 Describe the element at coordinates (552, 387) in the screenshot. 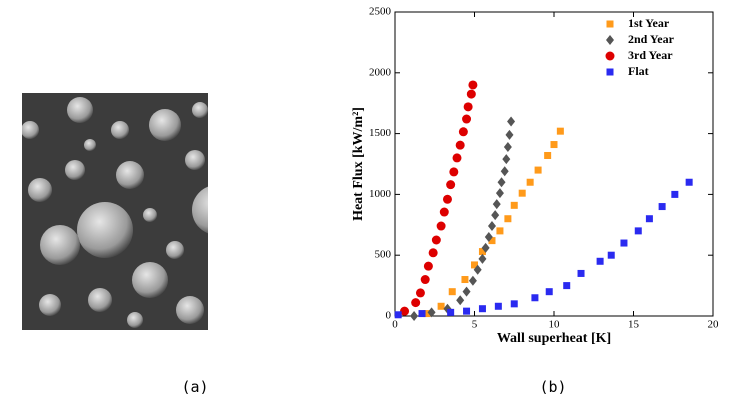

I see `panel-label: (b)` at that location.